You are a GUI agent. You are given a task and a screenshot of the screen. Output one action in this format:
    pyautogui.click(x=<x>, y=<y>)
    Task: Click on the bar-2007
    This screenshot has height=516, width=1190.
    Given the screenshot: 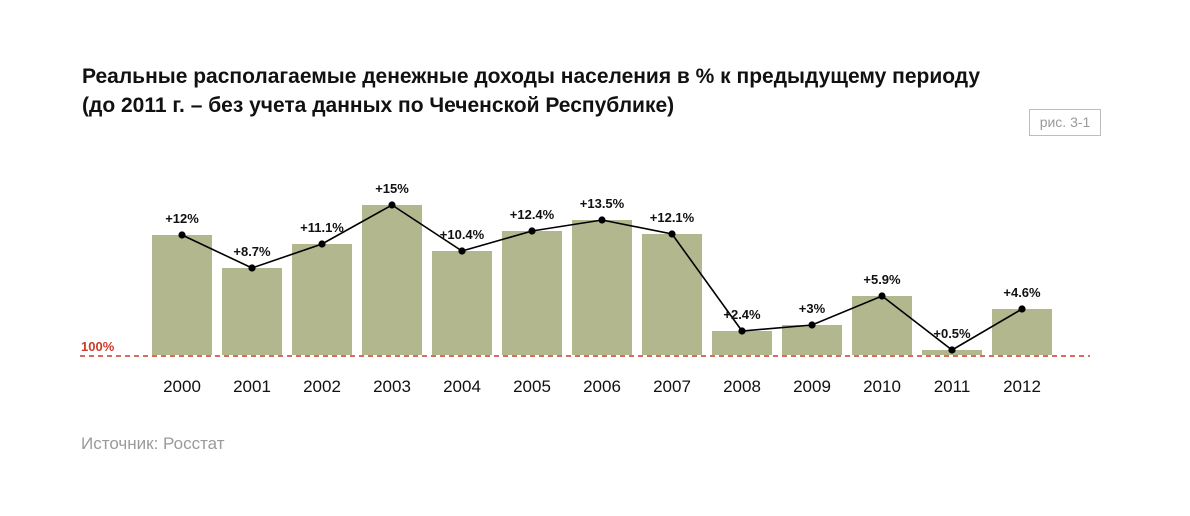 What is the action you would take?
    pyautogui.click(x=672, y=294)
    